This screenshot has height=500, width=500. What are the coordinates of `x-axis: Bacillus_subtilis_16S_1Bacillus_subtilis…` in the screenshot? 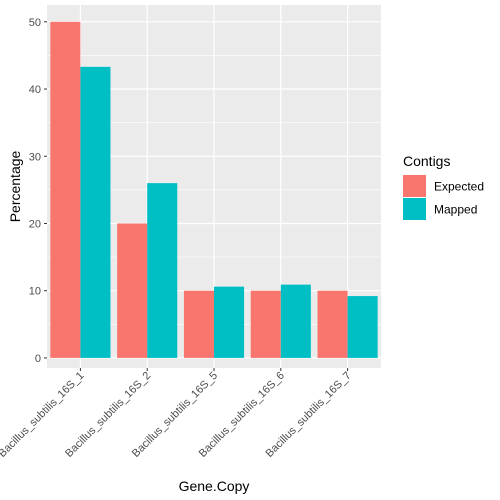 It's located at (177, 414).